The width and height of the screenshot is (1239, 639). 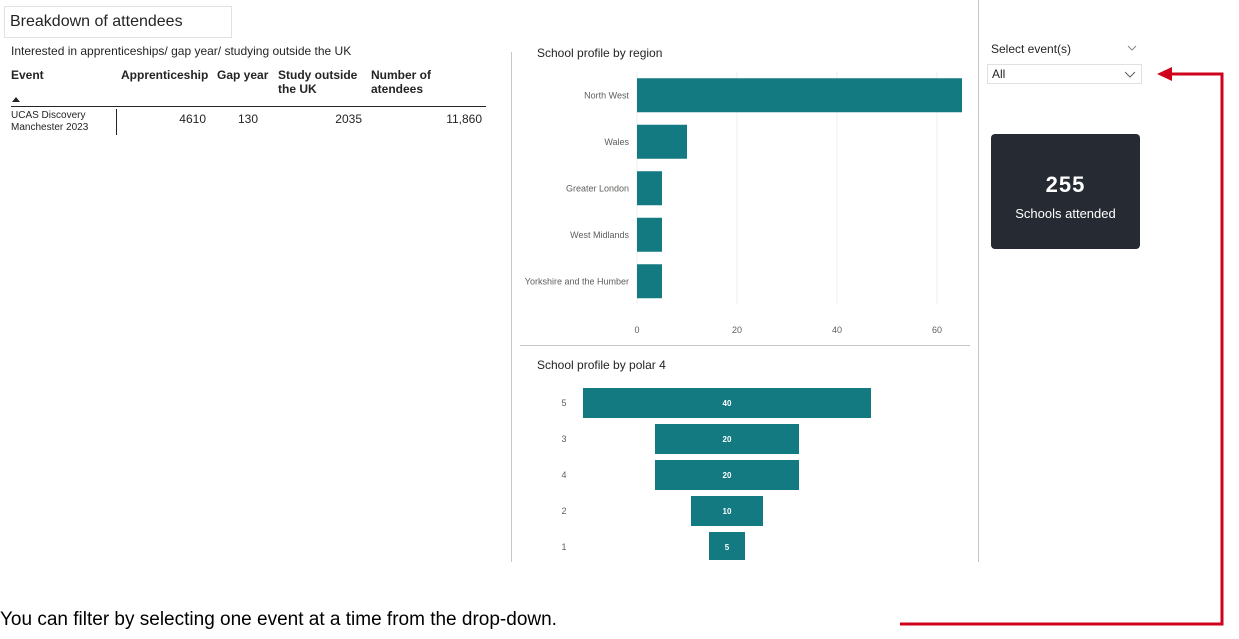 I want to click on event-select-dropdown: All, so click(x=1064, y=74).